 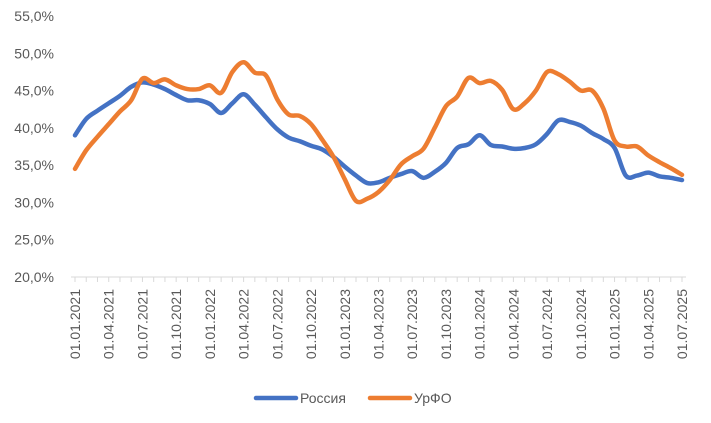 I want to click on y-tick-label: 55,0%, so click(x=34, y=16).